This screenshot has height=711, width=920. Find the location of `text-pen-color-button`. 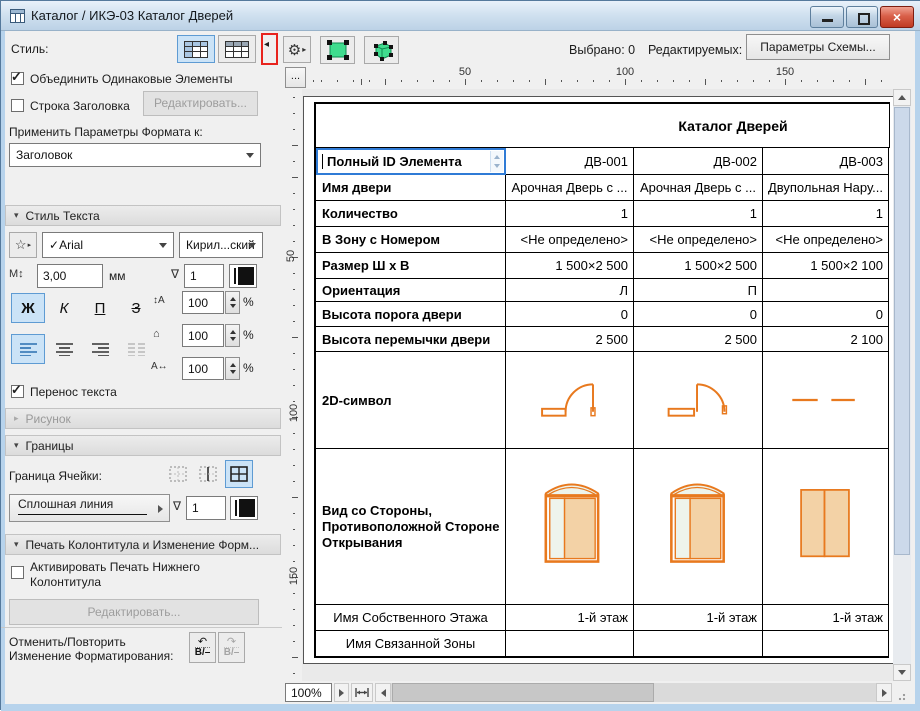

text-pen-color-button is located at coordinates (243, 276).